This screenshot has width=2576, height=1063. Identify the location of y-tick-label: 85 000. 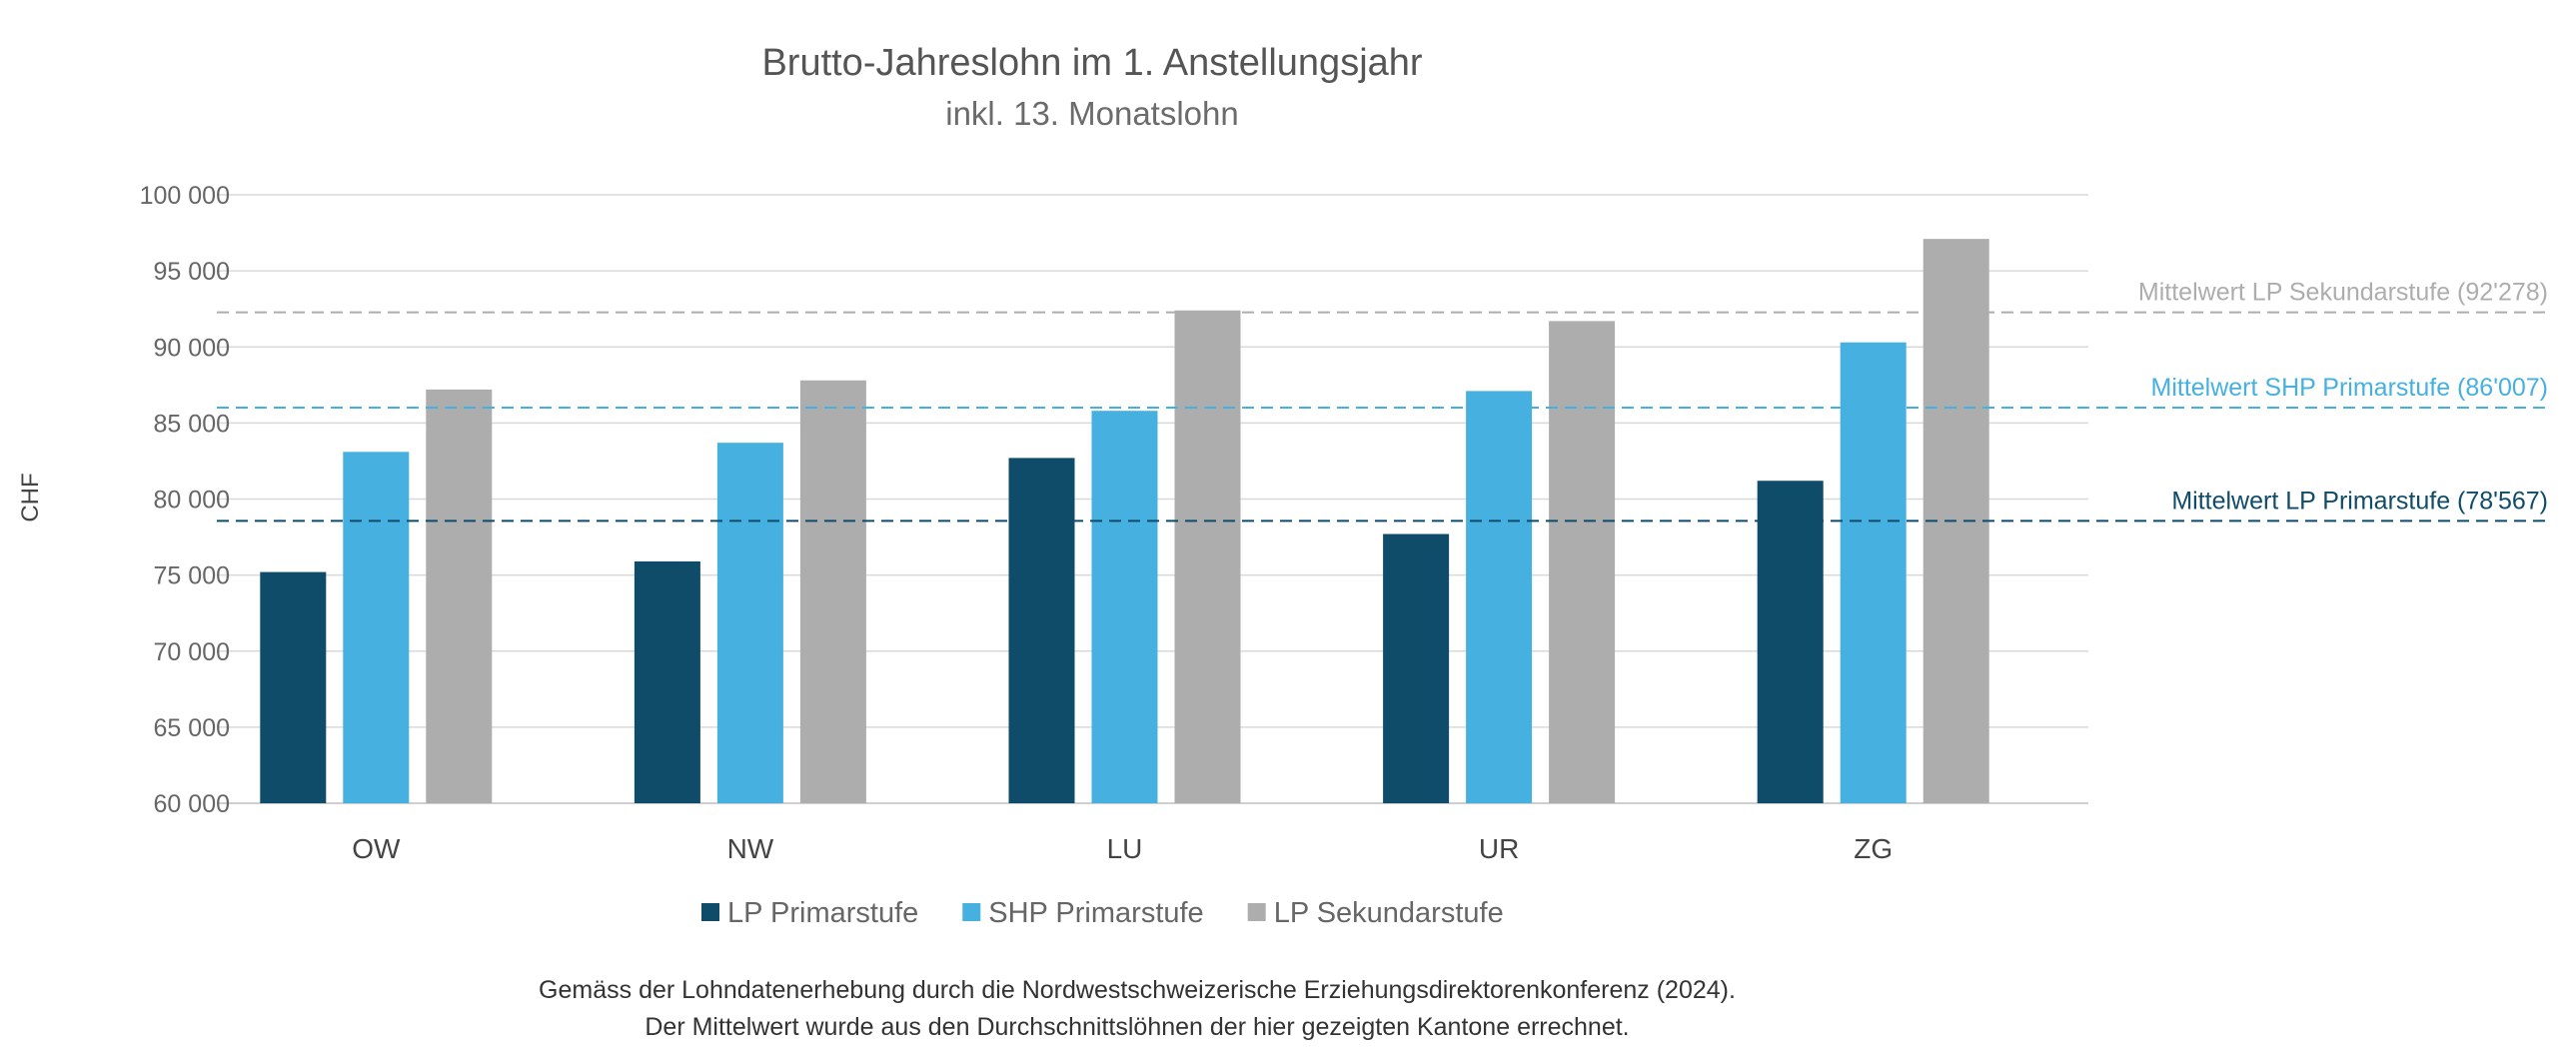
(192, 424).